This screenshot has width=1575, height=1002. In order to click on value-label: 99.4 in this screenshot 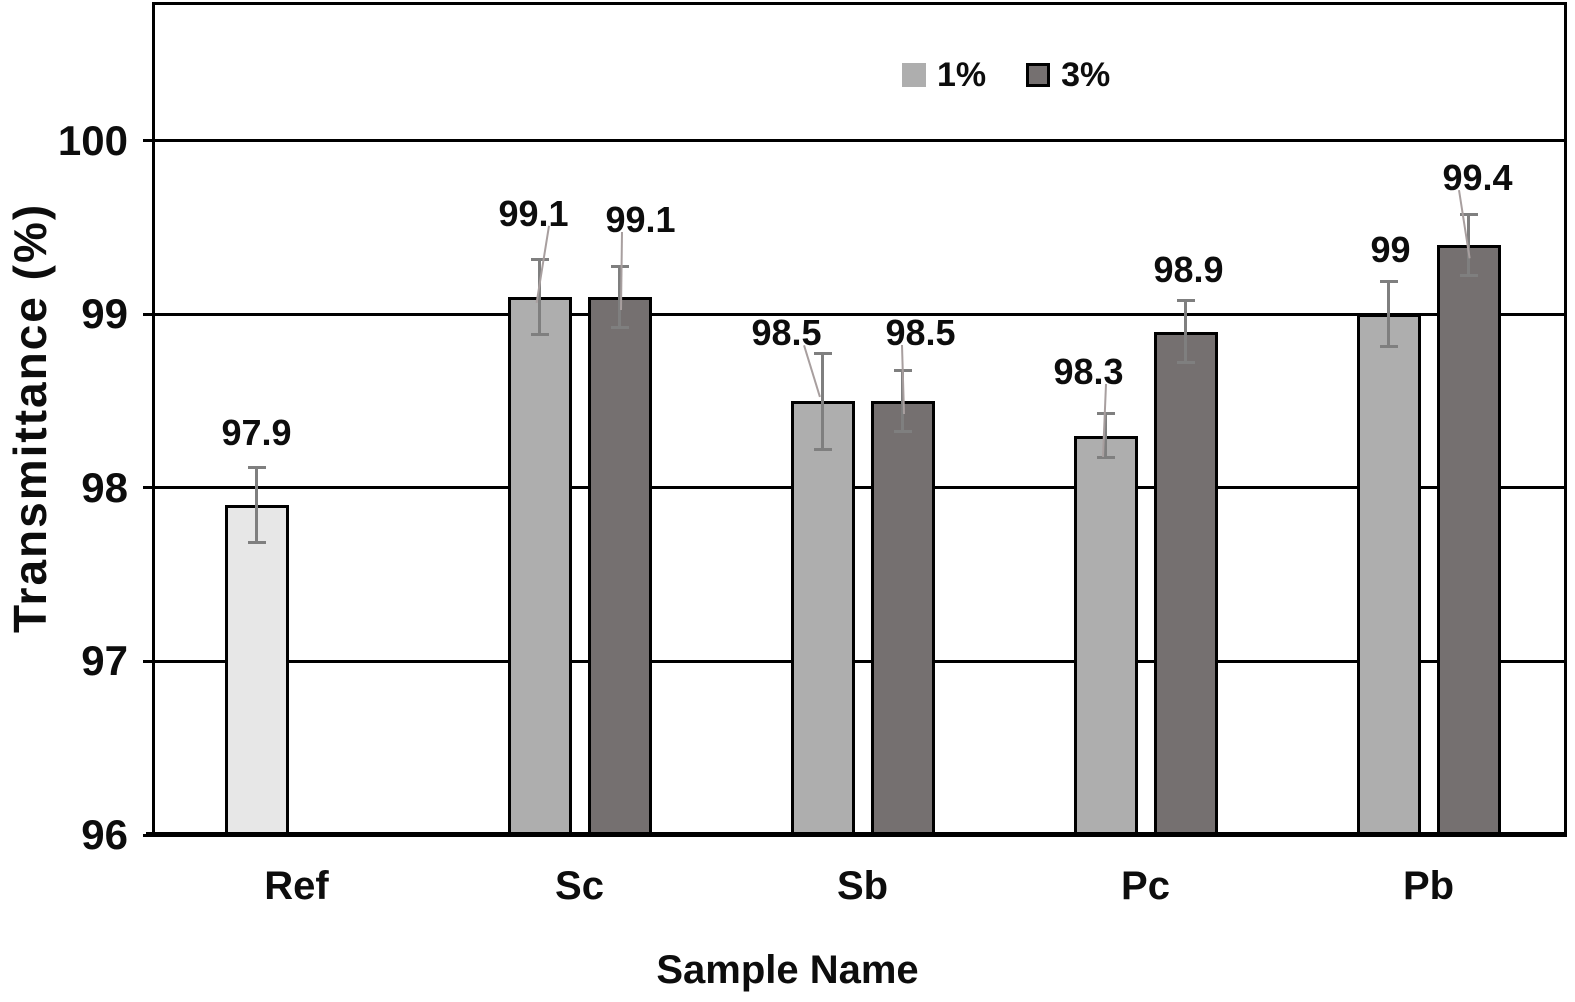, I will do `click(1477, 177)`.